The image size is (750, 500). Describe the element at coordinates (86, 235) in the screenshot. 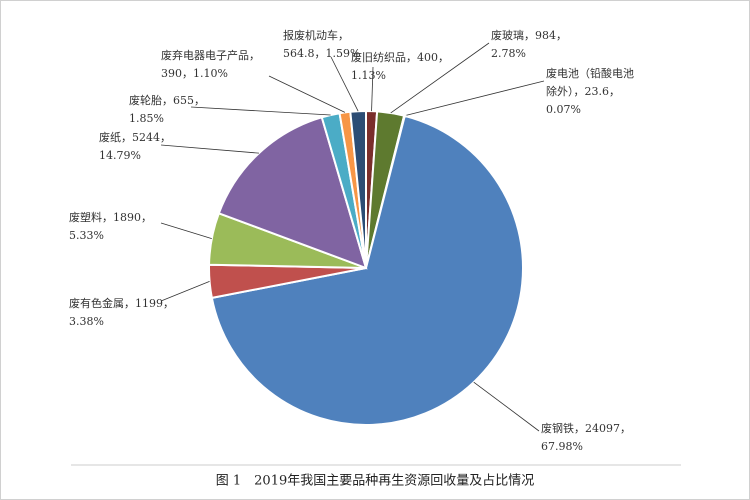

I see `slice-label: 5.33%` at that location.